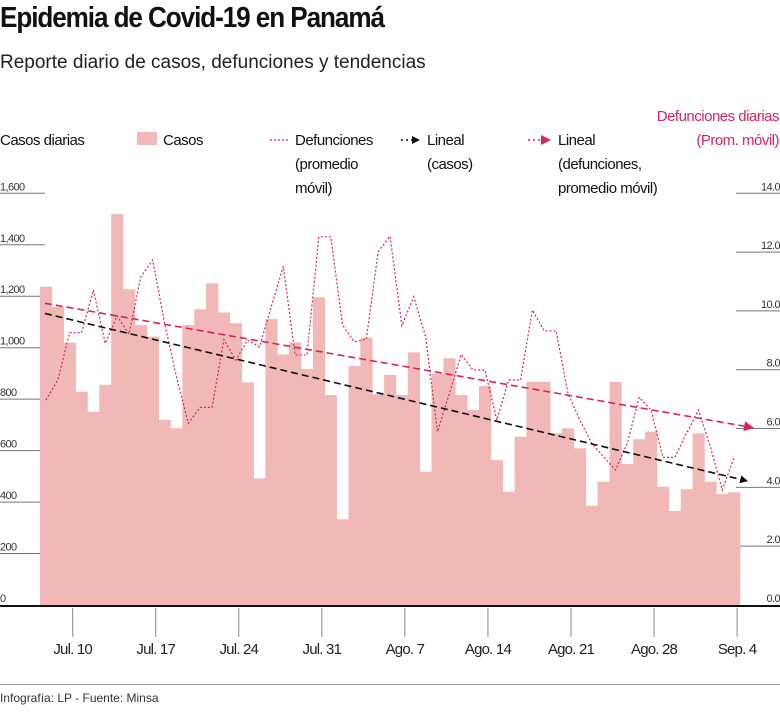 Image resolution: width=780 pixels, height=726 pixels. Describe the element at coordinates (8, 445) in the screenshot. I see `left-tick-label: 600` at that location.